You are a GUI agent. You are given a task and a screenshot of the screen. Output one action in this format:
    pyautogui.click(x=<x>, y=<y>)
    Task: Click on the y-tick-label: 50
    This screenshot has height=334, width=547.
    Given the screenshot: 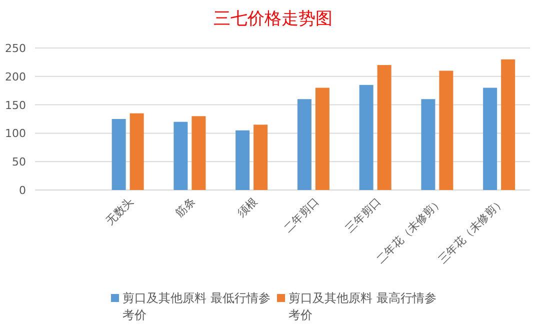 What is the action you would take?
    pyautogui.click(x=19, y=162)
    